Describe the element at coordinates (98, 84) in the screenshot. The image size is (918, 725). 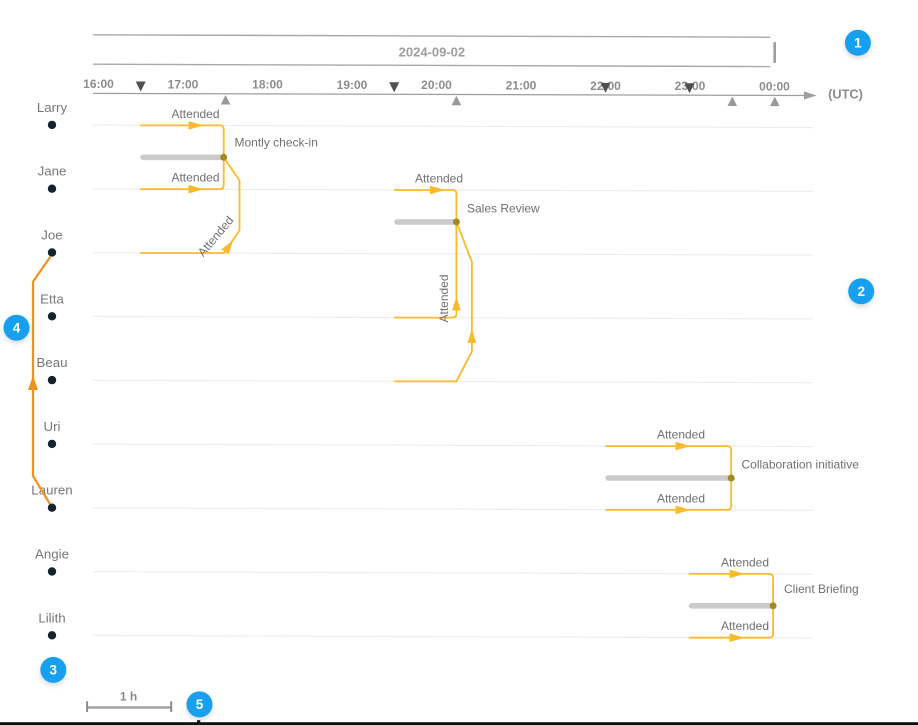
I see `svg-text: 16:00` at that location.